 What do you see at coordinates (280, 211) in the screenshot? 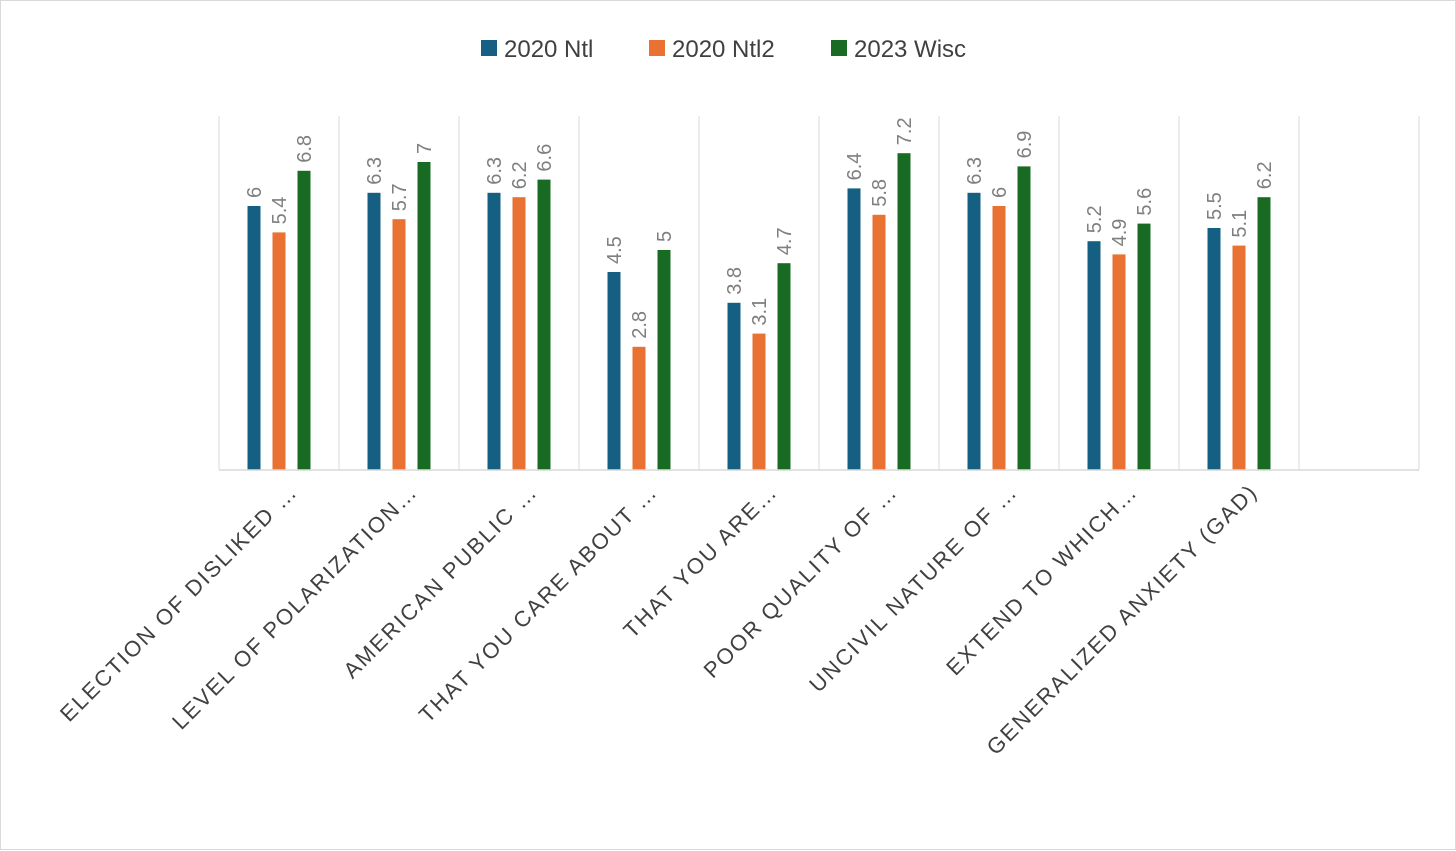
I see `data-label-2-1: 5.4` at bounding box center [280, 211].